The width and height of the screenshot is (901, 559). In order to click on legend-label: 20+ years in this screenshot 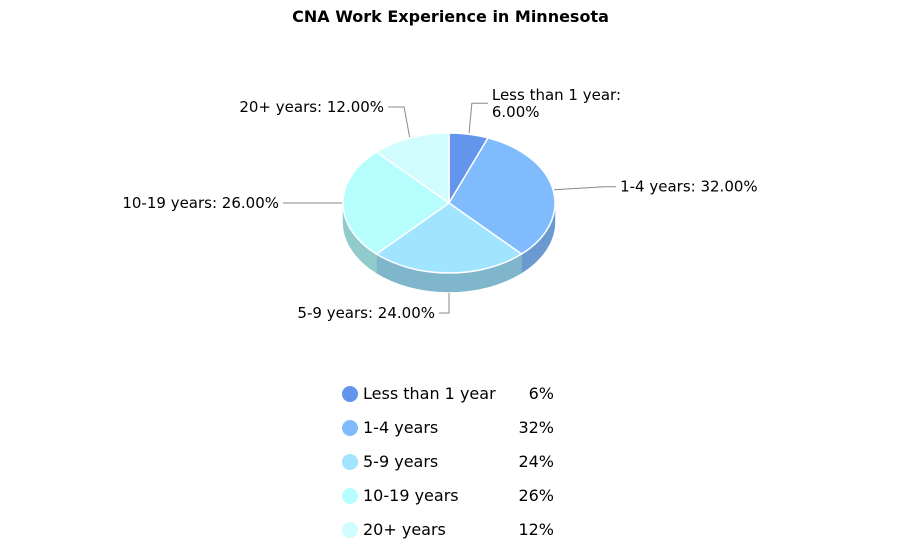, I will do `click(404, 529)`.